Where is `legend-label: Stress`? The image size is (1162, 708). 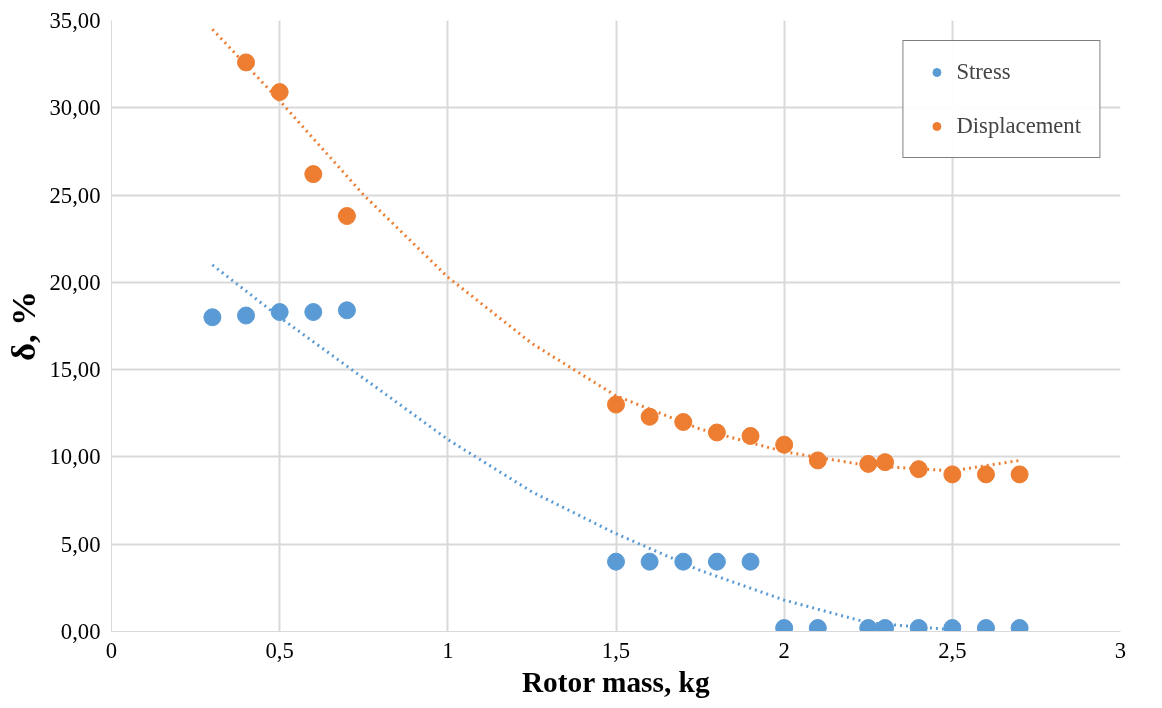 legend-label: Stress is located at coordinates (983, 72).